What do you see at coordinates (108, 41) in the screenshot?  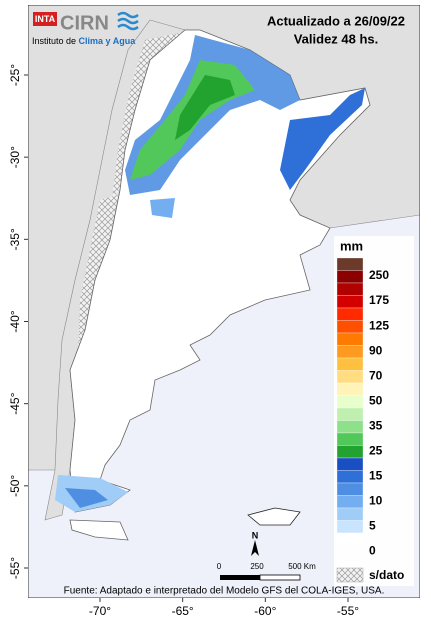 I see `institute-highlight: Clima y Agua` at bounding box center [108, 41].